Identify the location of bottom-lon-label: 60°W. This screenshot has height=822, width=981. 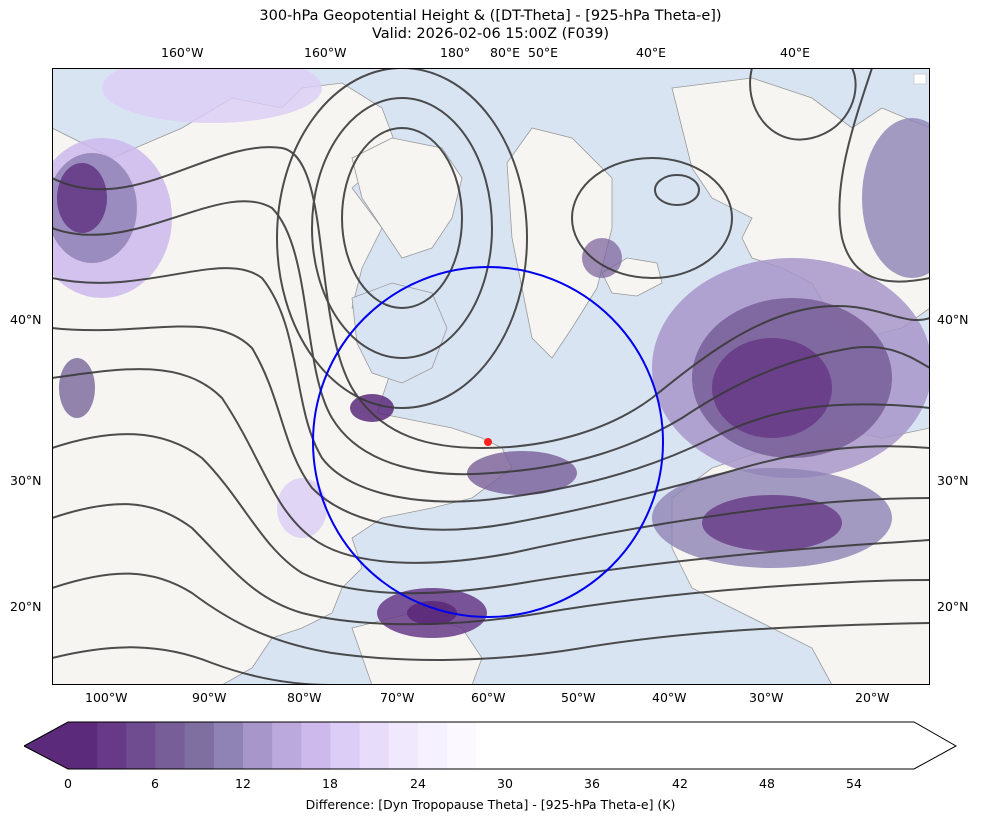
(488, 697).